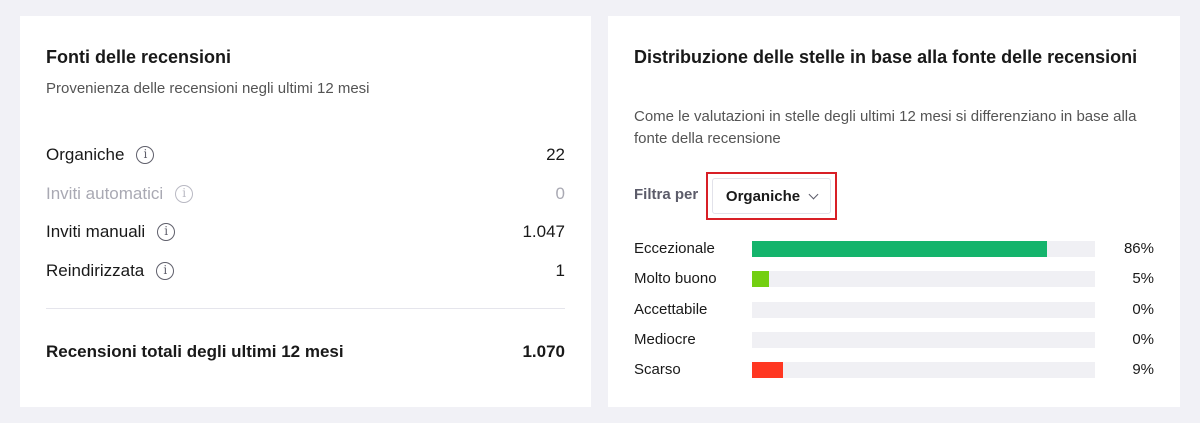 This screenshot has width=1200, height=423. Describe the element at coordinates (560, 270) in the screenshot. I see `source-value: 1` at that location.